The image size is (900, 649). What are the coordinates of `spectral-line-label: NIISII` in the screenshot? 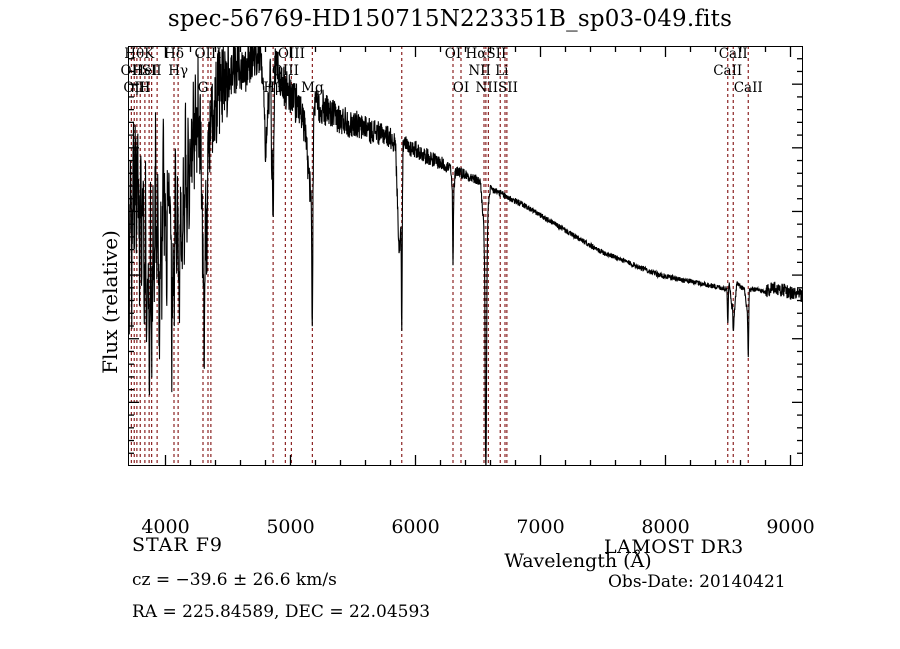 It's located at (496, 88).